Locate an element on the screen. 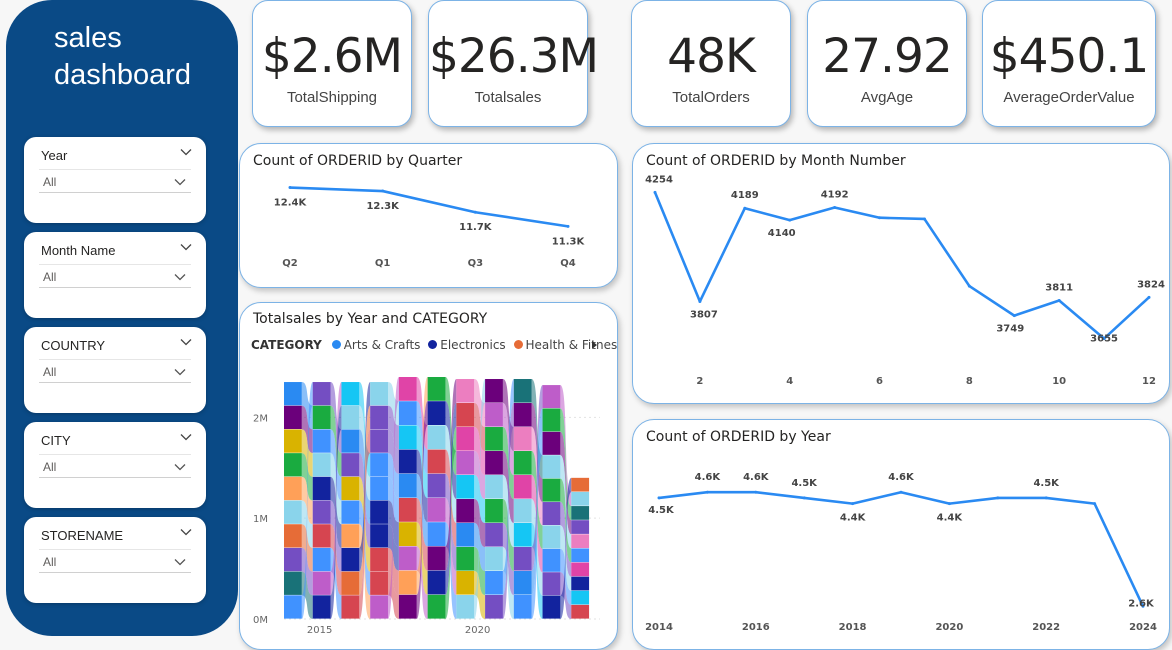 This screenshot has width=1172, height=650. slicer-label: Month Name is located at coordinates (78, 250).